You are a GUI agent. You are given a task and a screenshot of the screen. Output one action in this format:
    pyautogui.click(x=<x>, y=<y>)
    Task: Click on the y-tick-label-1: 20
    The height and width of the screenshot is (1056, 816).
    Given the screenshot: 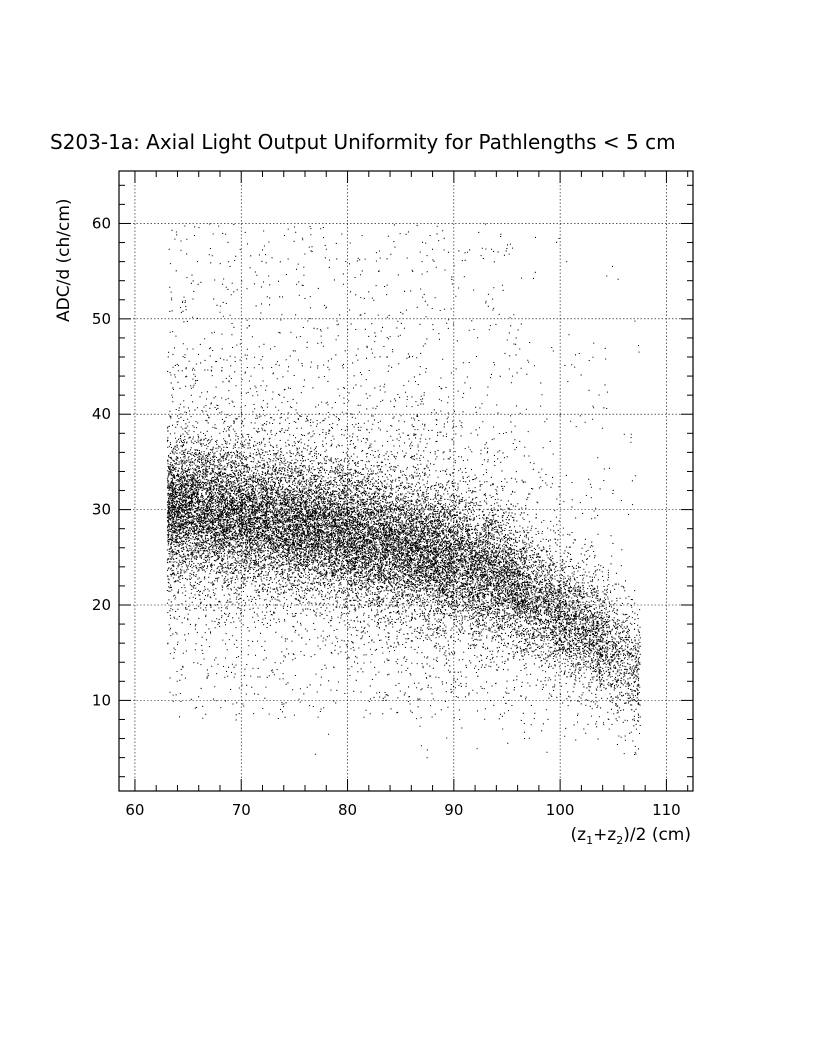 What is the action you would take?
    pyautogui.click(x=101, y=605)
    